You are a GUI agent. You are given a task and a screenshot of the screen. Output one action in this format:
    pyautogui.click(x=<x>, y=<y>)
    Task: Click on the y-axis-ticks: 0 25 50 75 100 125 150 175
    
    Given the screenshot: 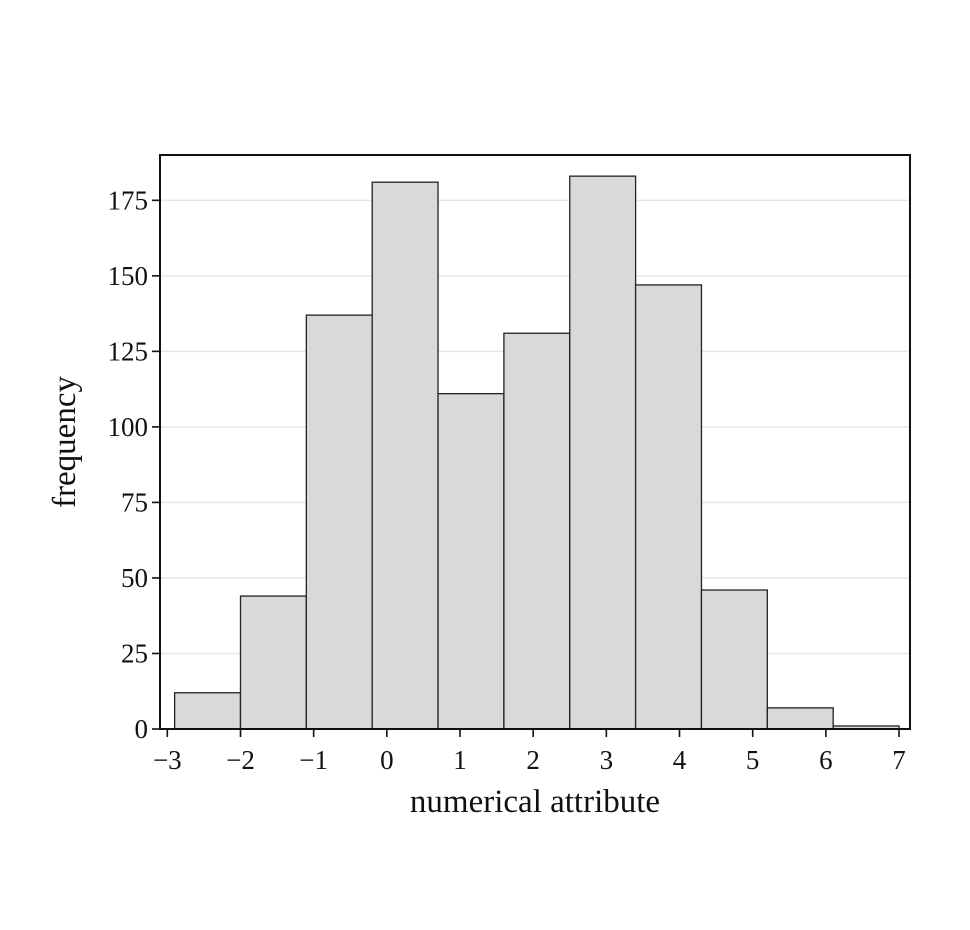 What is the action you would take?
    pyautogui.click(x=134, y=464)
    